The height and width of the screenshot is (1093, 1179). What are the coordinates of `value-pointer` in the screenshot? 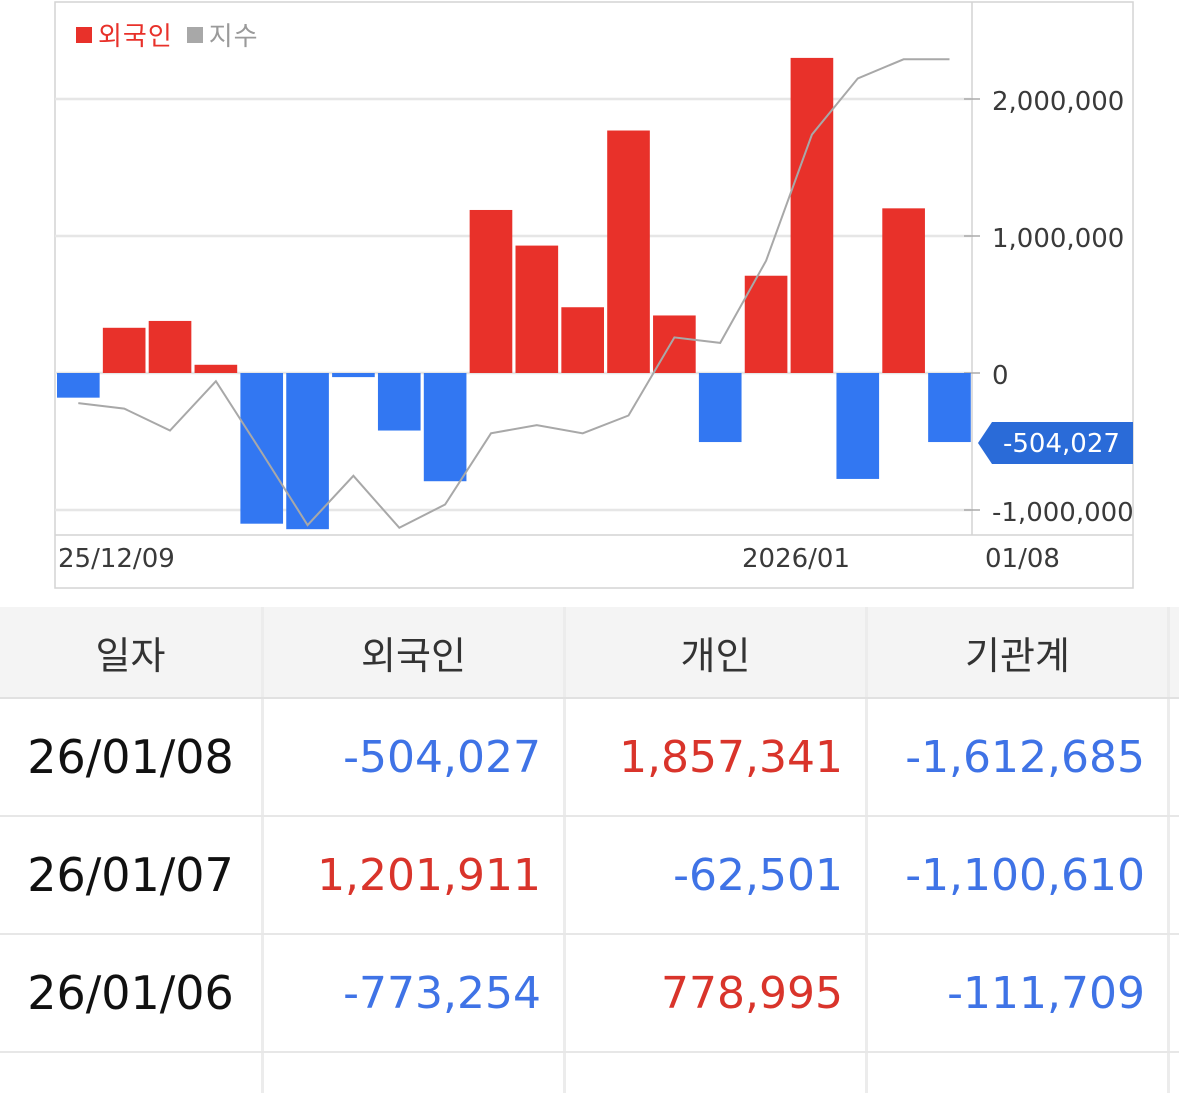 It's located at (1055, 443).